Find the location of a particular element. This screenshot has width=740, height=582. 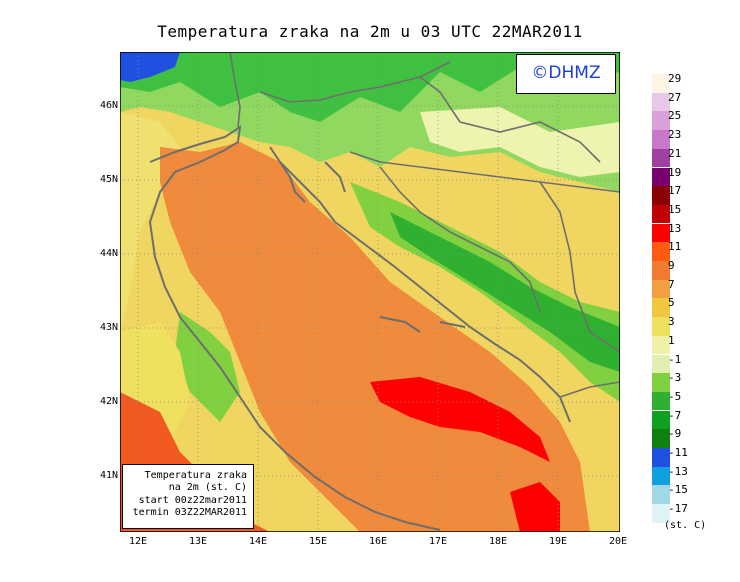

legend-label: 3 is located at coordinates (671, 322).